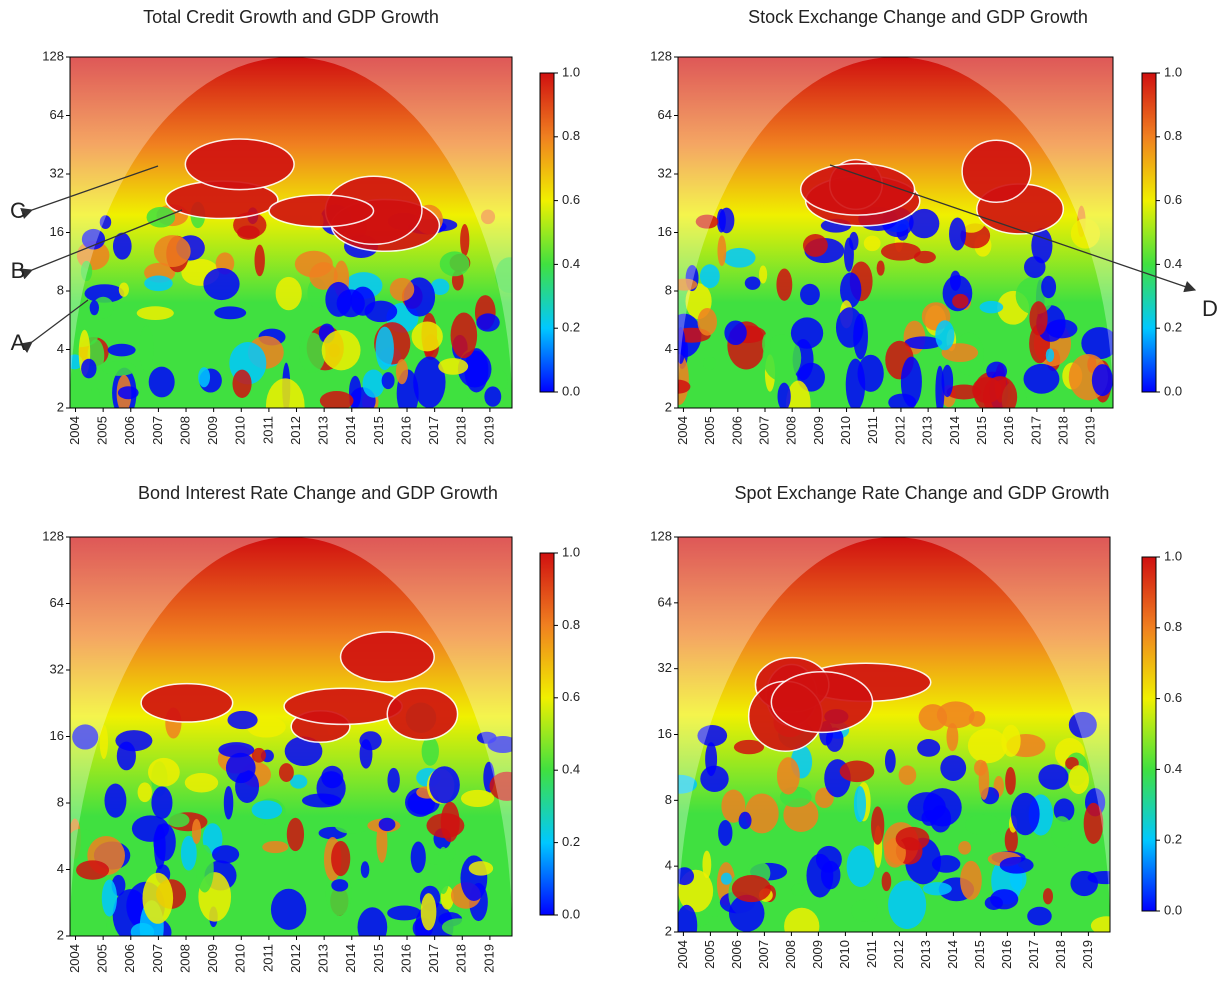  I want to click on heatmap-field, so click(895, 232).